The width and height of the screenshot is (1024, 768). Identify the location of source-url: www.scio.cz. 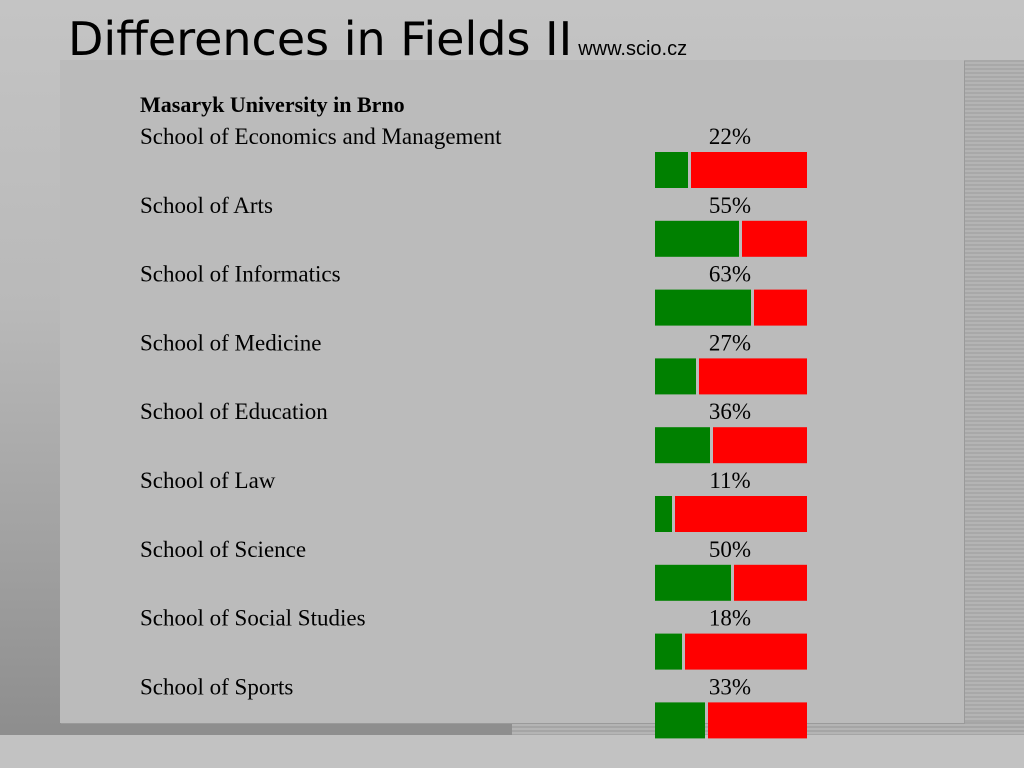
(633, 49).